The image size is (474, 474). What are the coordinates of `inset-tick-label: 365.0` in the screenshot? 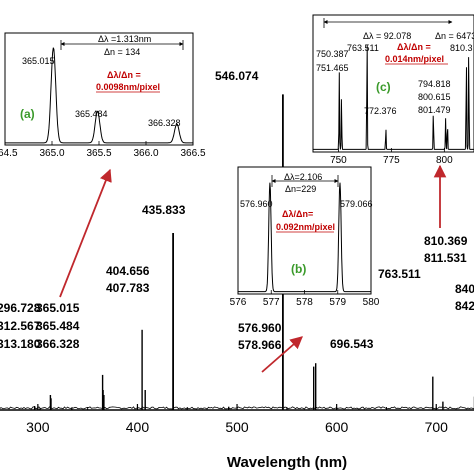 It's located at (51, 153).